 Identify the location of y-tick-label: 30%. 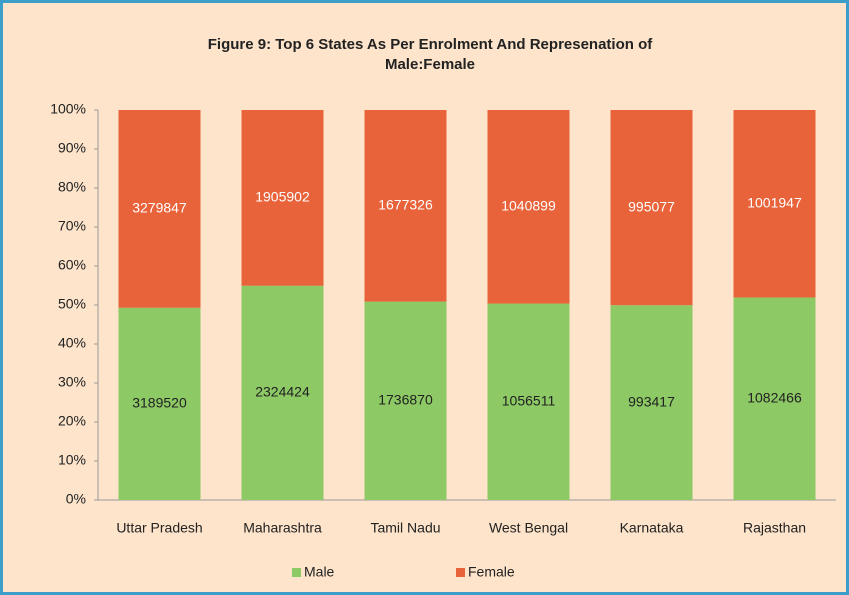
(72, 382).